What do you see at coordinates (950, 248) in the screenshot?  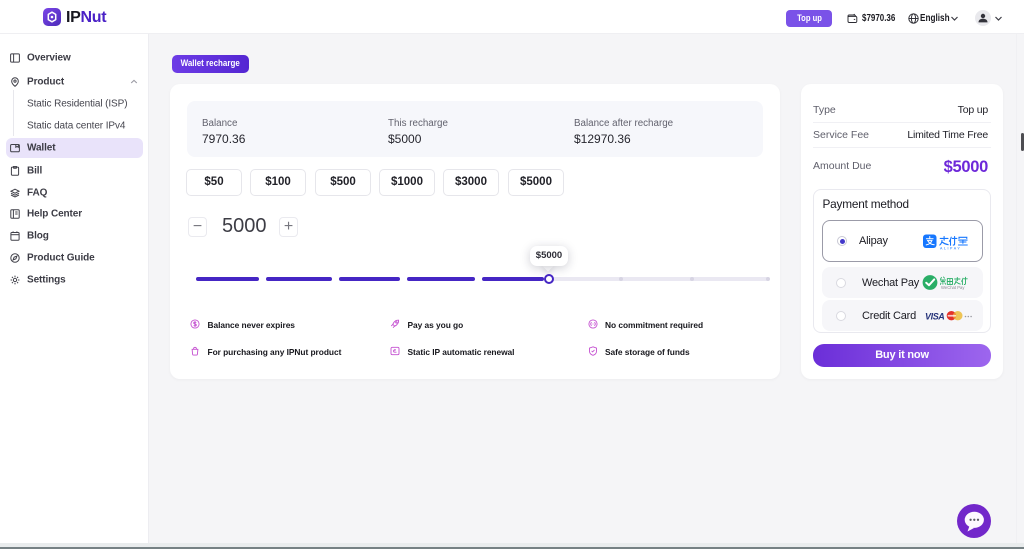 I see `svg-text: ALIPAY` at bounding box center [950, 248].